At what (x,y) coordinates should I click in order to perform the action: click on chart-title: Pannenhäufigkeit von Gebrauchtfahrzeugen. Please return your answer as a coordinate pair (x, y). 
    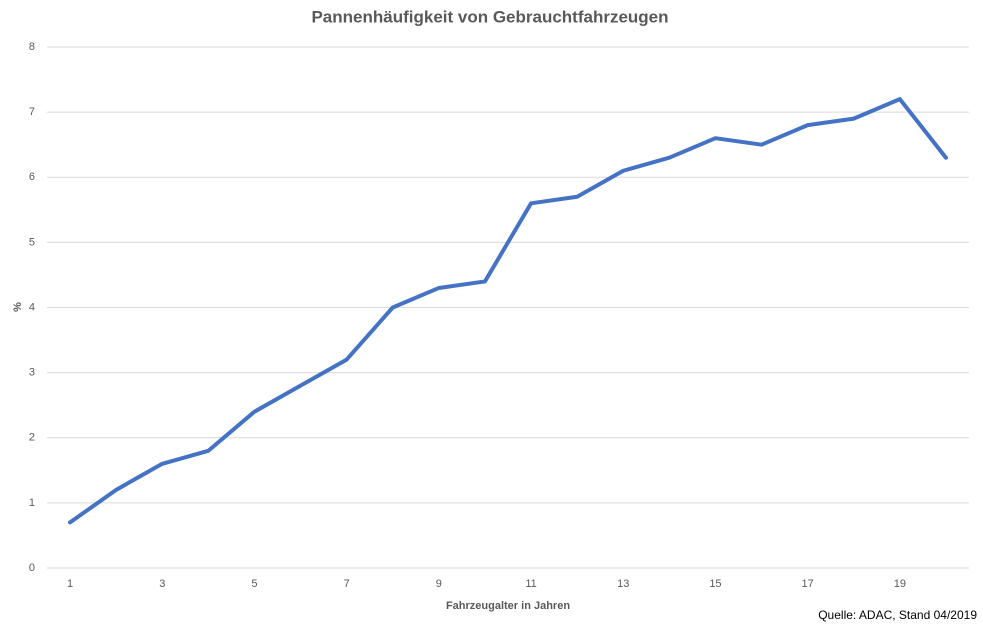
    Looking at the image, I should click on (489, 16).